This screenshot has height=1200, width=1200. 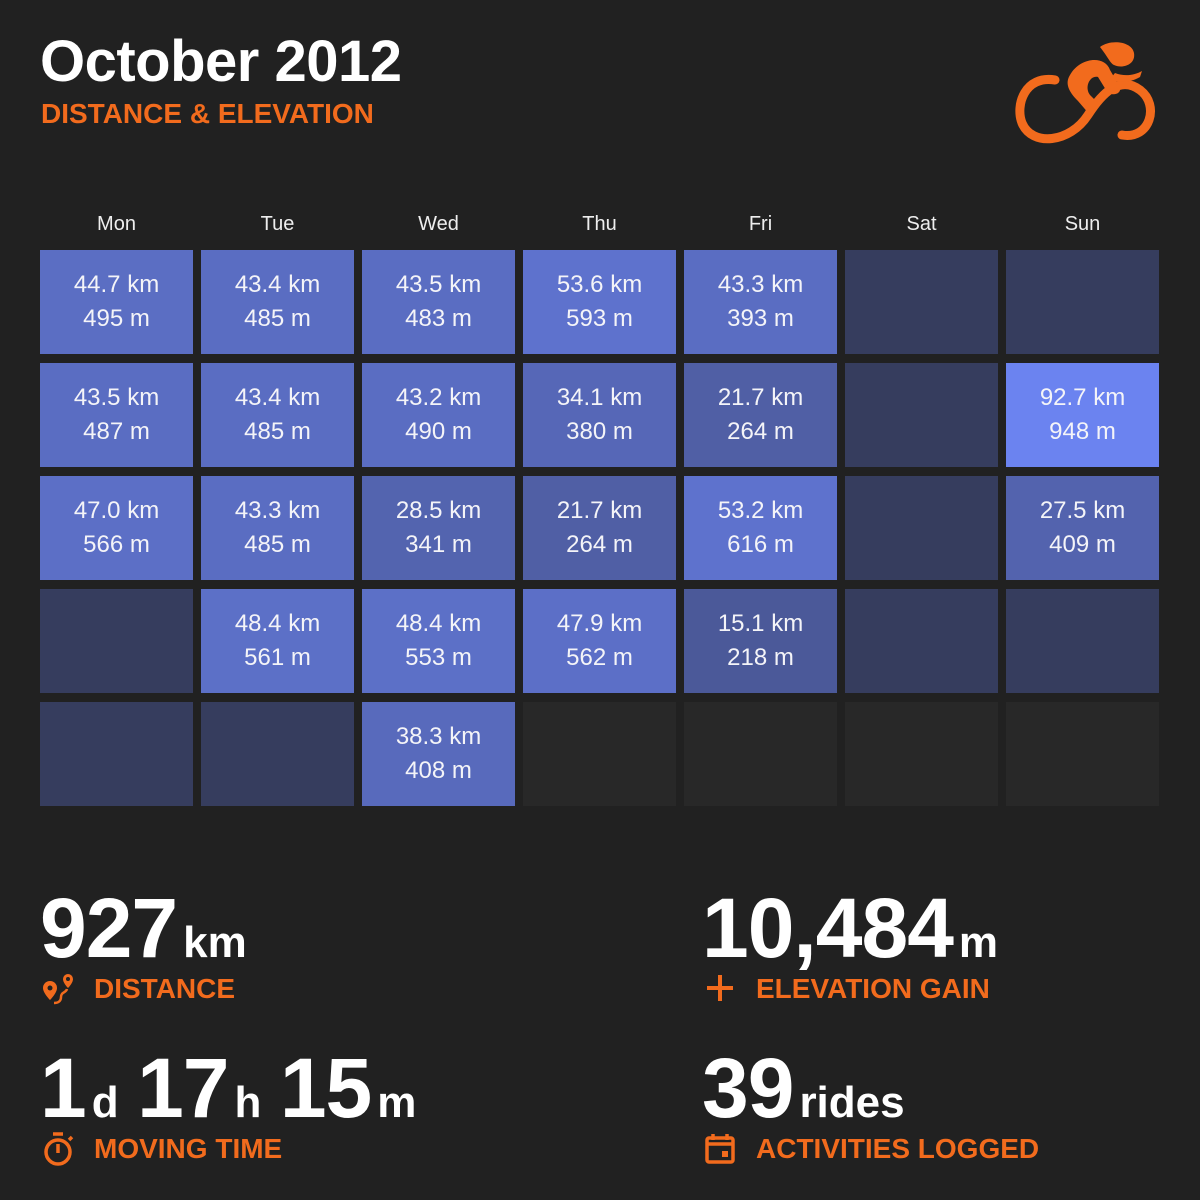 What do you see at coordinates (873, 988) in the screenshot?
I see `elevation-label: ELEVATION GAIN` at bounding box center [873, 988].